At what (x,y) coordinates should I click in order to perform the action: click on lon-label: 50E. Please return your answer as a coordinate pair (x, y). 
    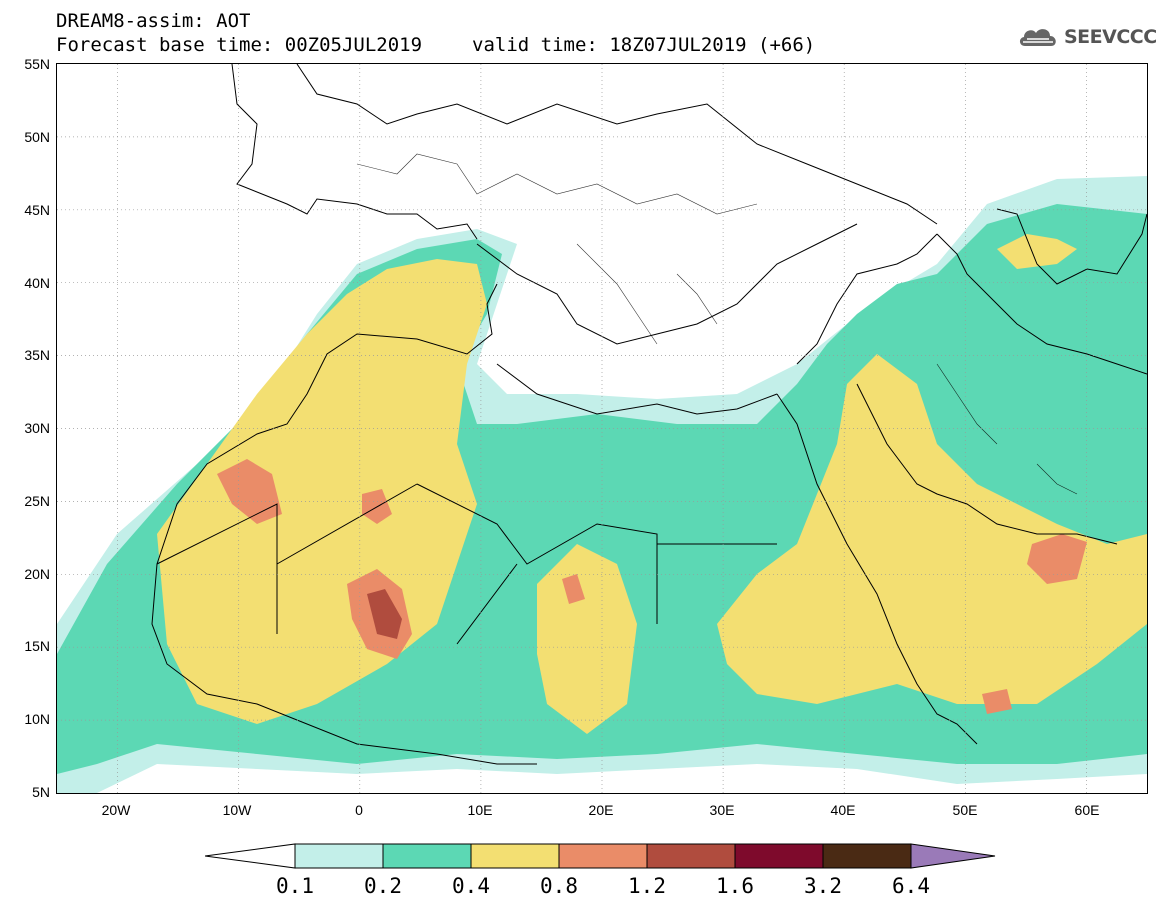
    Looking at the image, I should click on (965, 810).